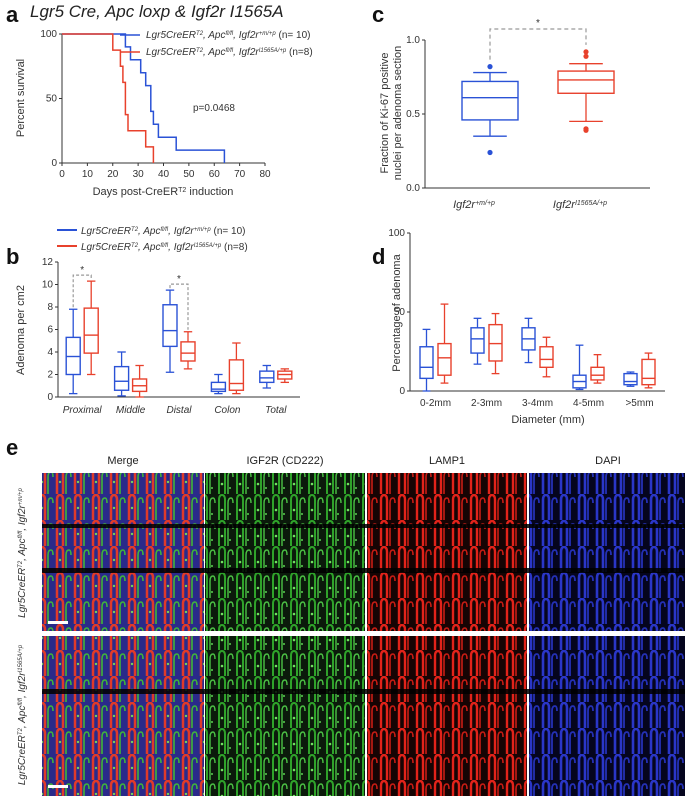 The height and width of the screenshot is (799, 685). Describe the element at coordinates (214, 108) in the screenshot. I see `panel-a-pvalue: p=0.0468` at that location.